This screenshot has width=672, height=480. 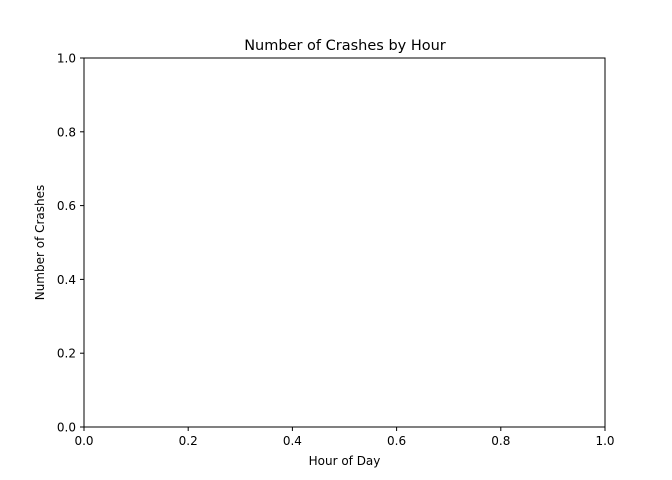 What do you see at coordinates (188, 441) in the screenshot?
I see `x-tick-label: 0.2` at bounding box center [188, 441].